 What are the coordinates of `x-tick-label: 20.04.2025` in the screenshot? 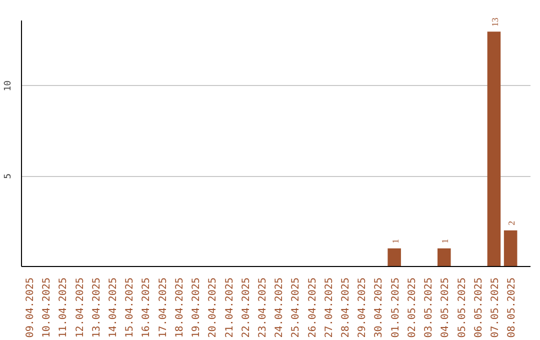 It's located at (213, 307).